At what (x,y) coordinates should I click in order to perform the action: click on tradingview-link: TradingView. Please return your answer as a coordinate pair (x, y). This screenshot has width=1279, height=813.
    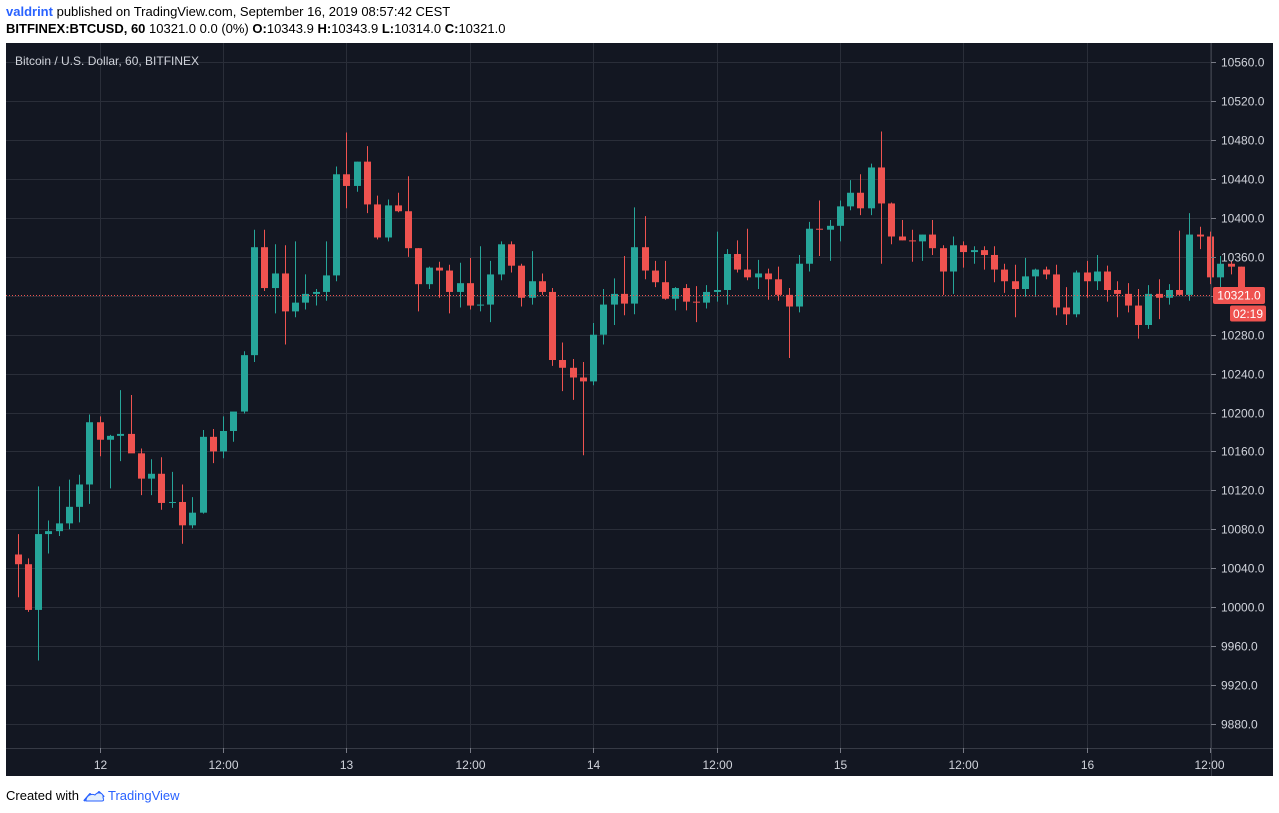
    Looking at the image, I should click on (131, 795).